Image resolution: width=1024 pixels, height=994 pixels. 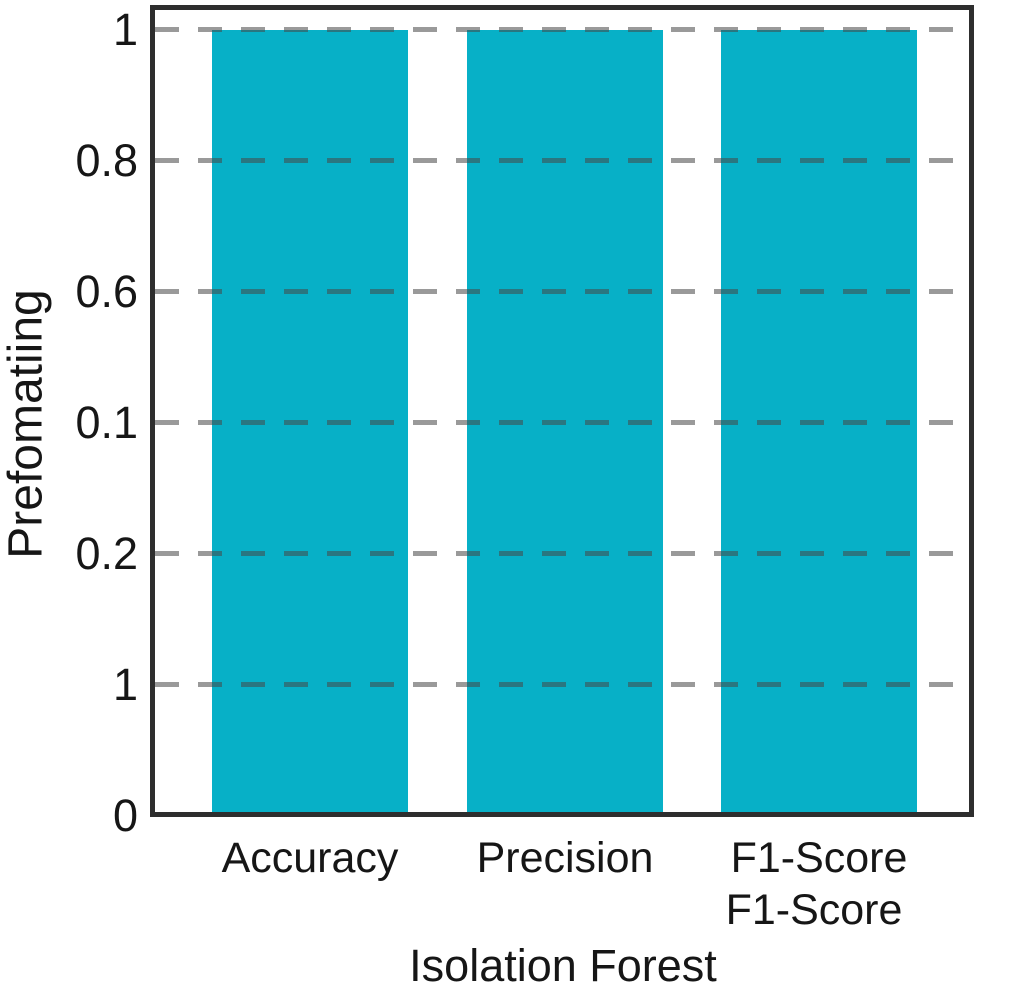 What do you see at coordinates (106, 422) in the screenshot?
I see `y-tick-label: 0.1` at bounding box center [106, 422].